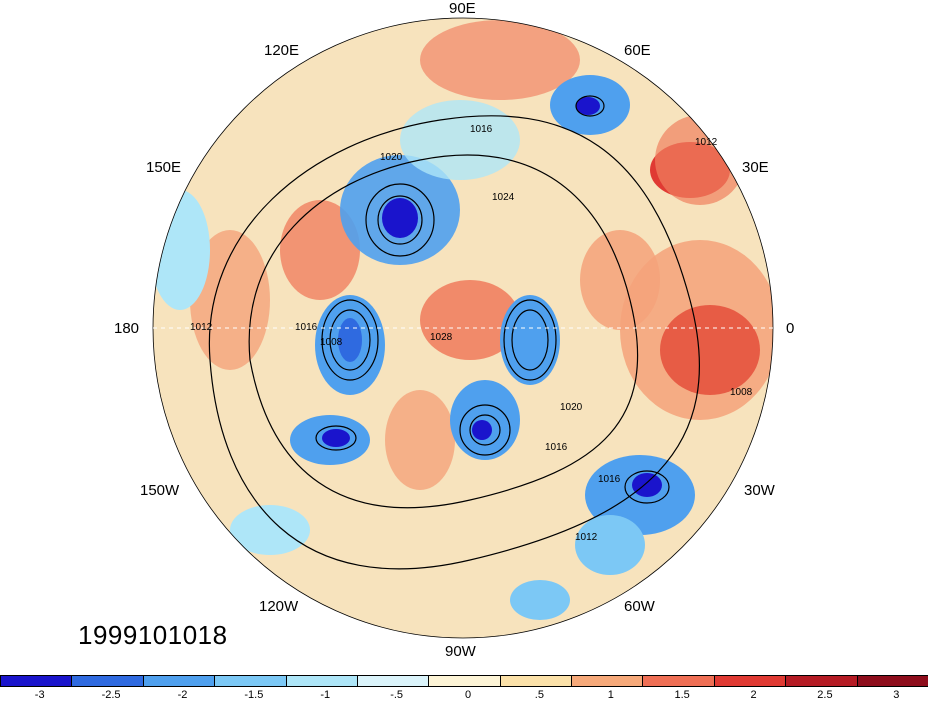  I want to click on colorbar-tick-label: -1, so click(325, 695).